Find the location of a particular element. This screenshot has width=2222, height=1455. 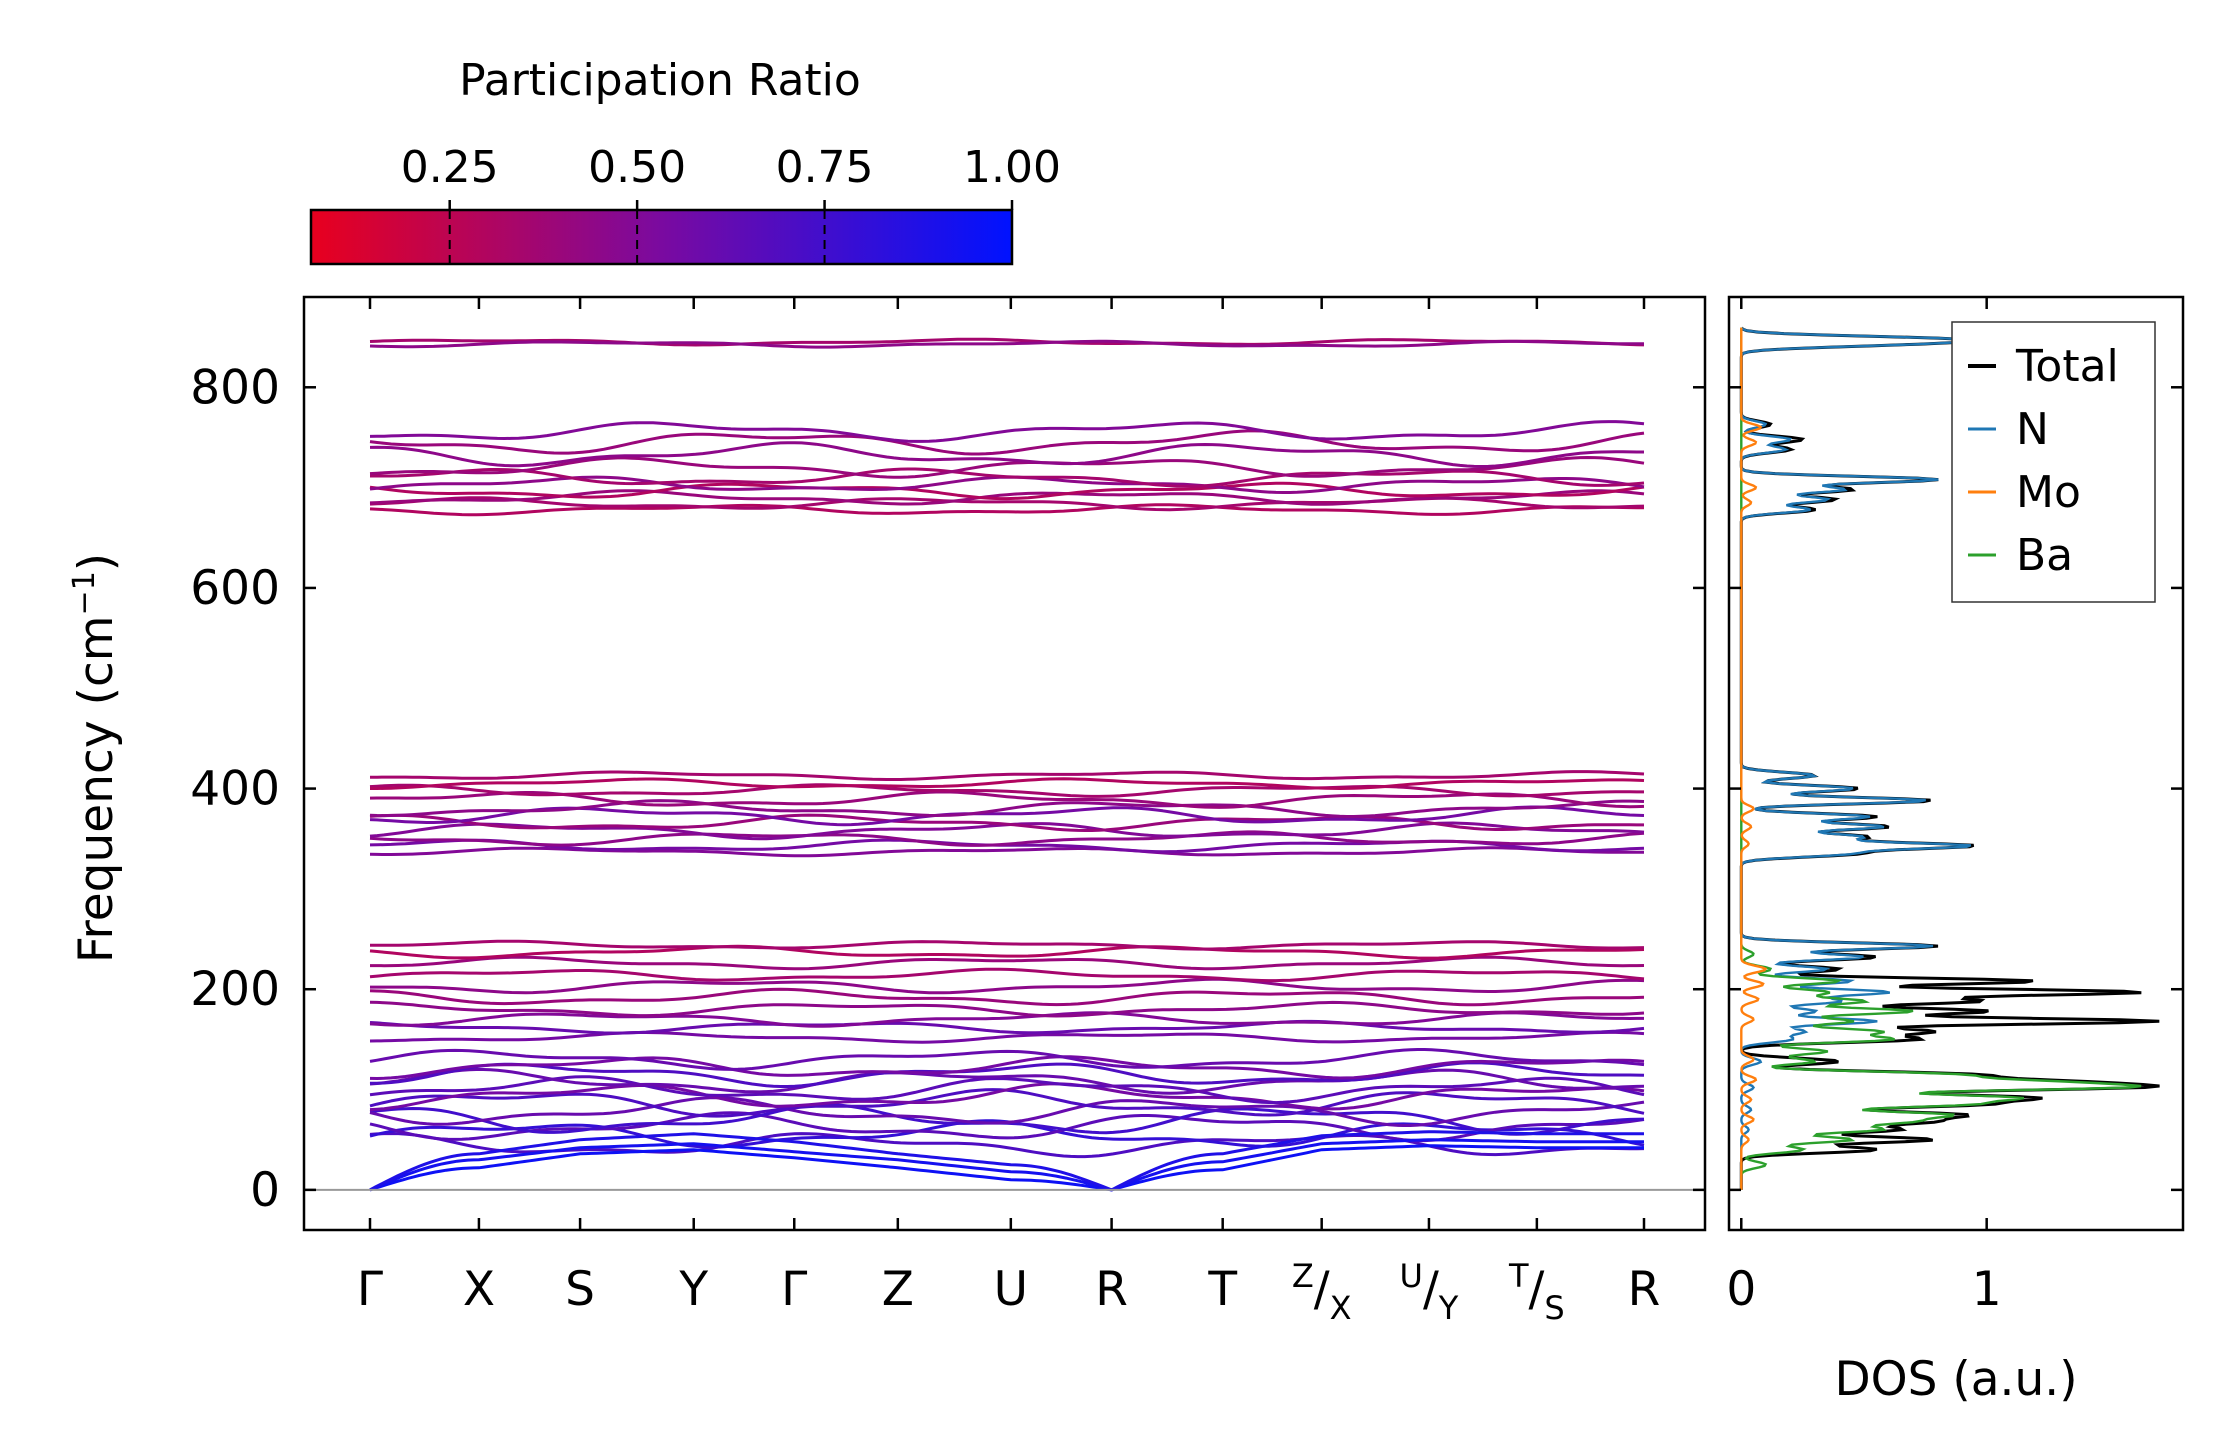

colorbar-tick-label: 1.00 is located at coordinates (1012, 167).